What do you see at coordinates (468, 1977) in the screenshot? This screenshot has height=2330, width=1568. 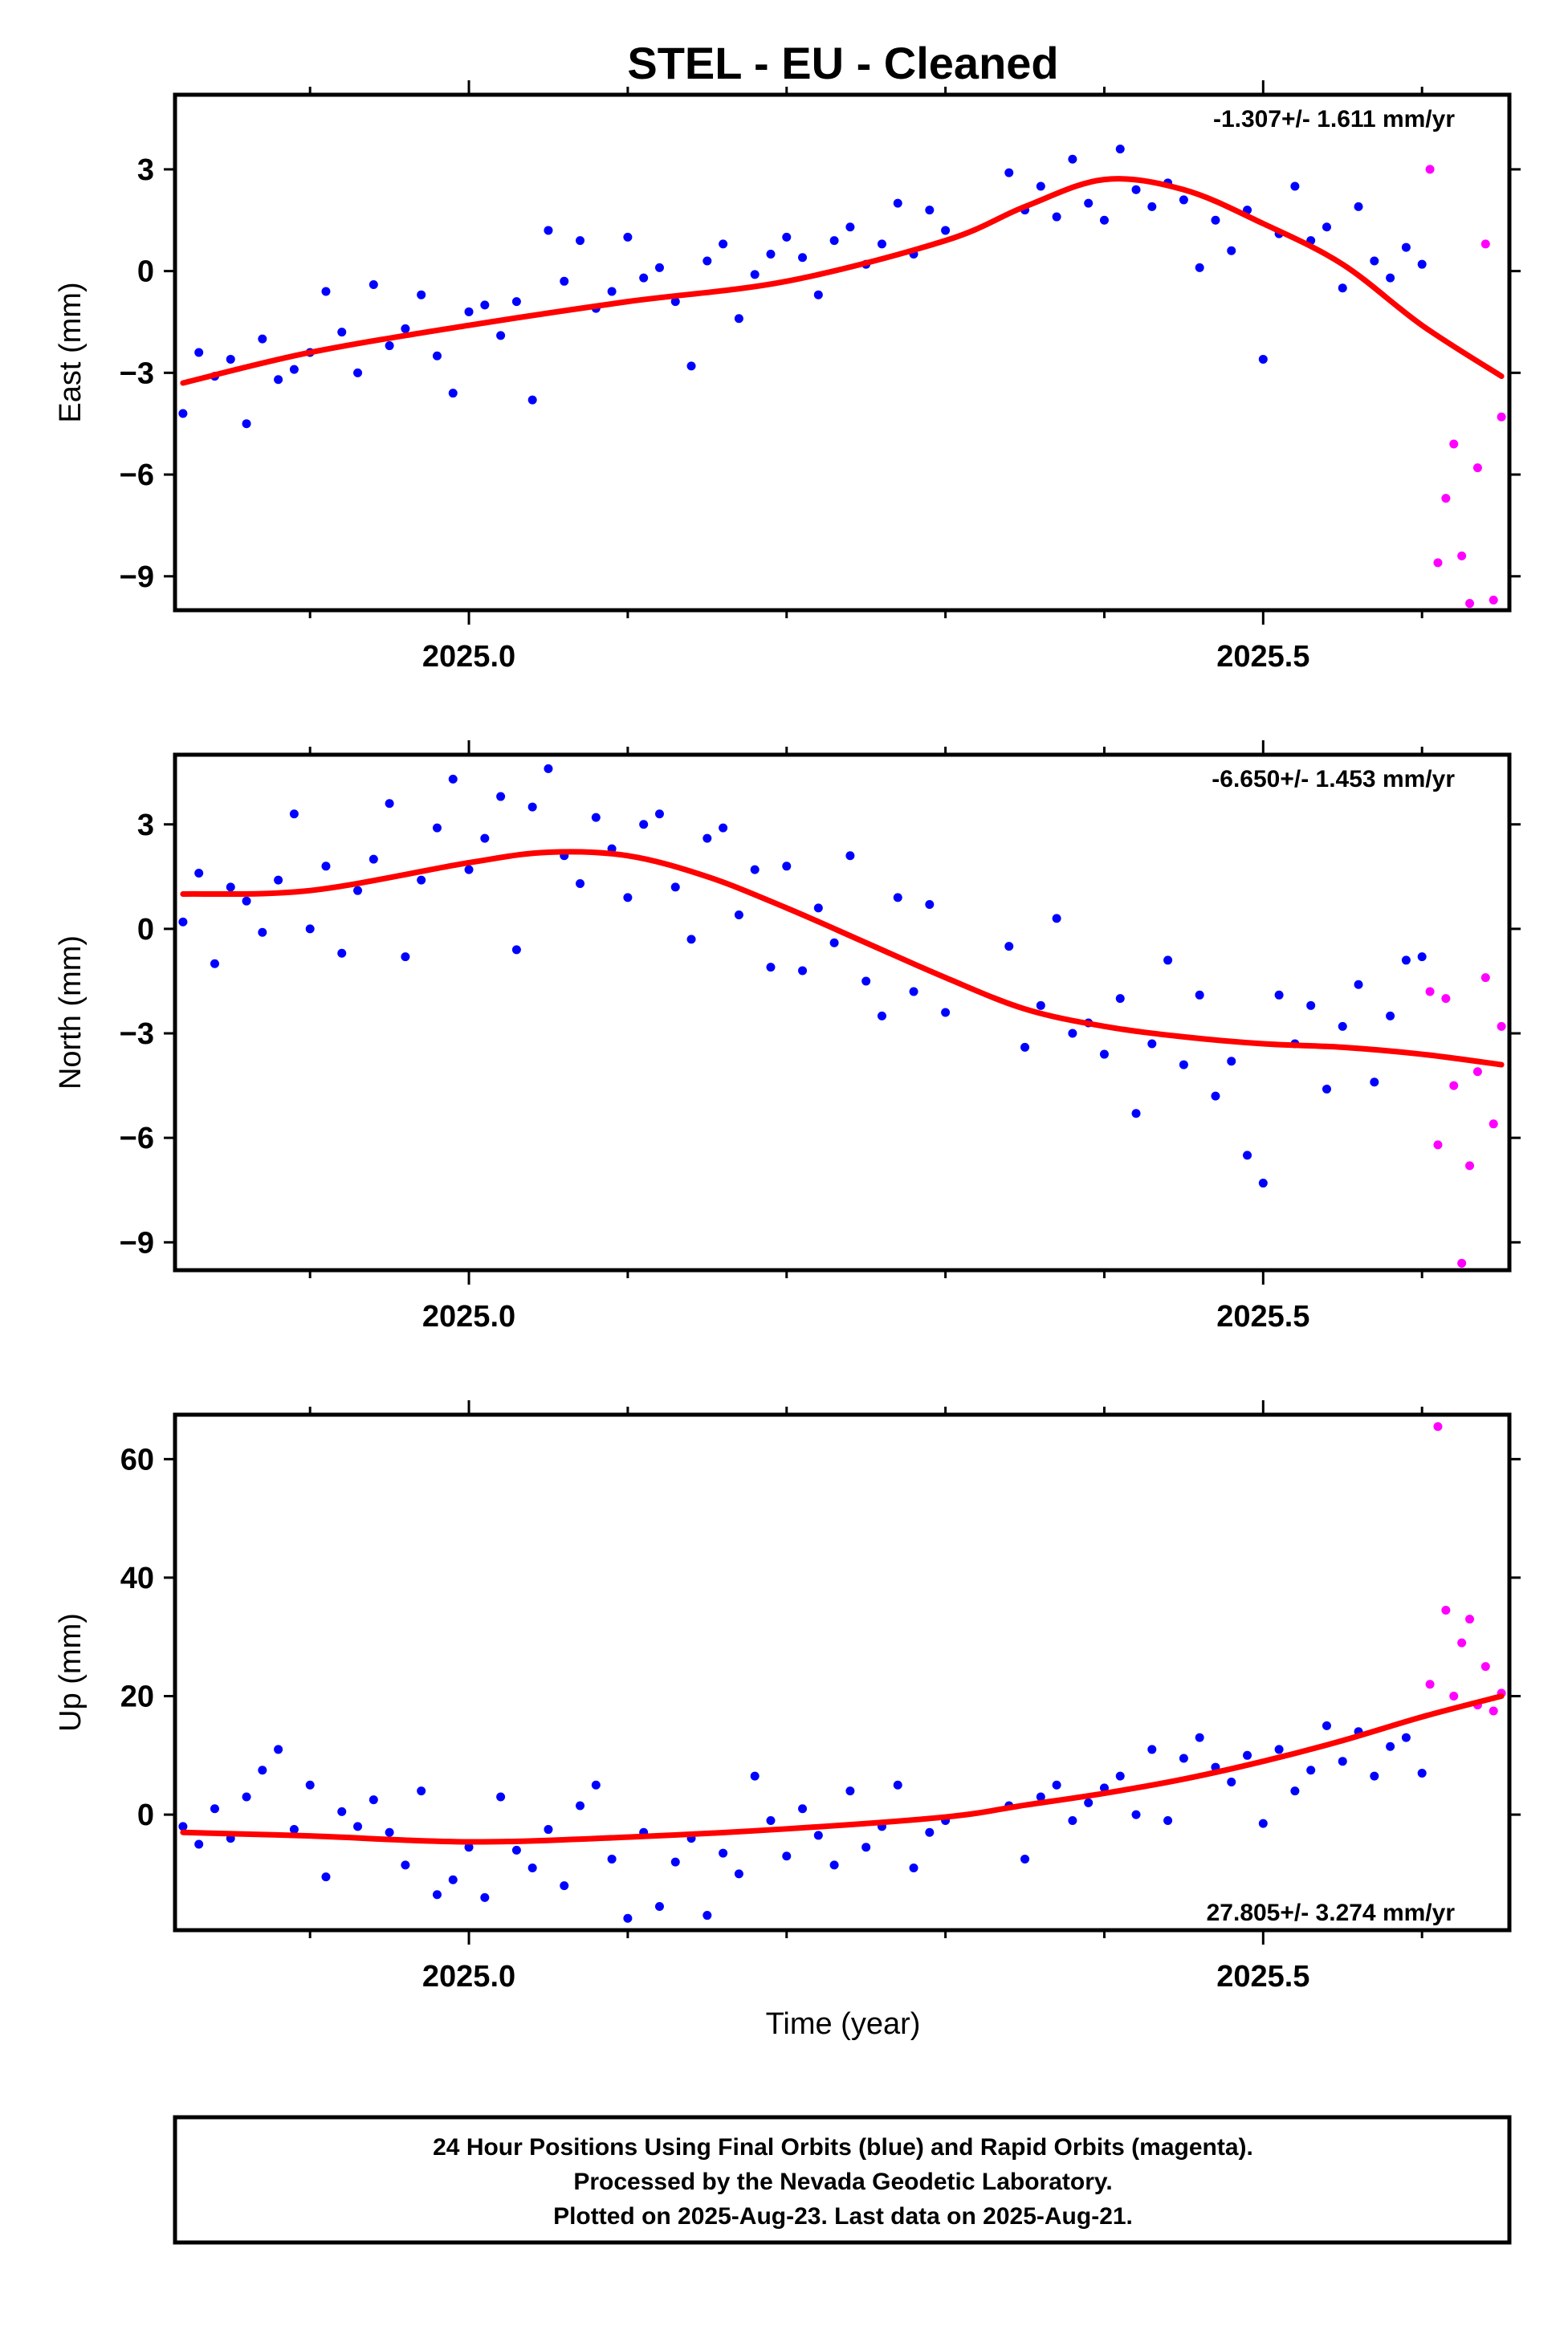 I see `x-tick-label: 2025.0` at bounding box center [468, 1977].